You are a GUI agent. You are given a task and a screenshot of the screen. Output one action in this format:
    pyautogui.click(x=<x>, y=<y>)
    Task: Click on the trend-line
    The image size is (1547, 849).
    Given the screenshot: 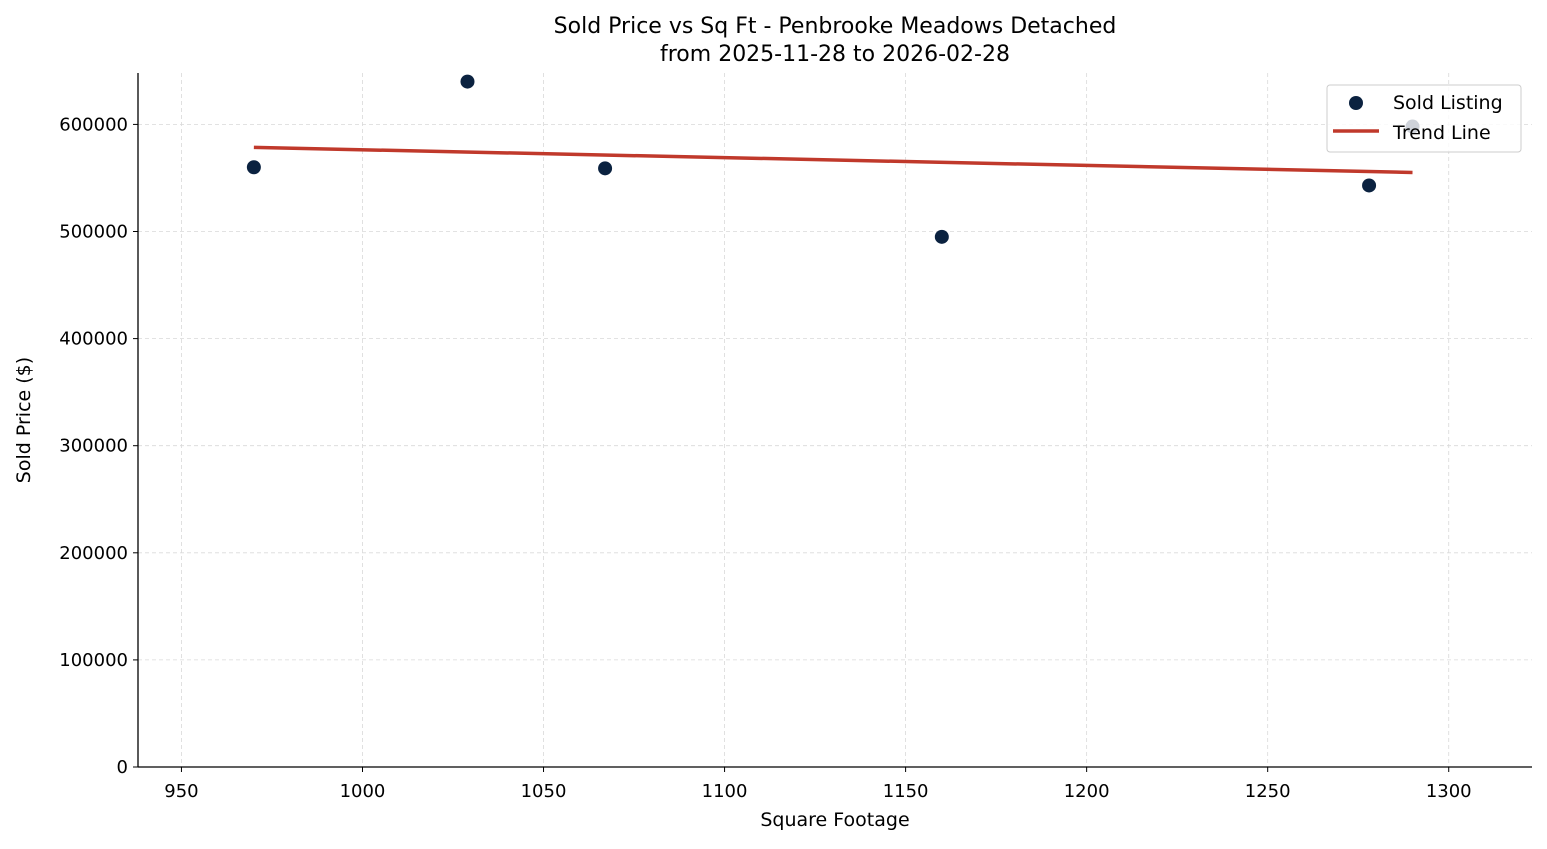 What is the action you would take?
    pyautogui.click(x=833, y=160)
    